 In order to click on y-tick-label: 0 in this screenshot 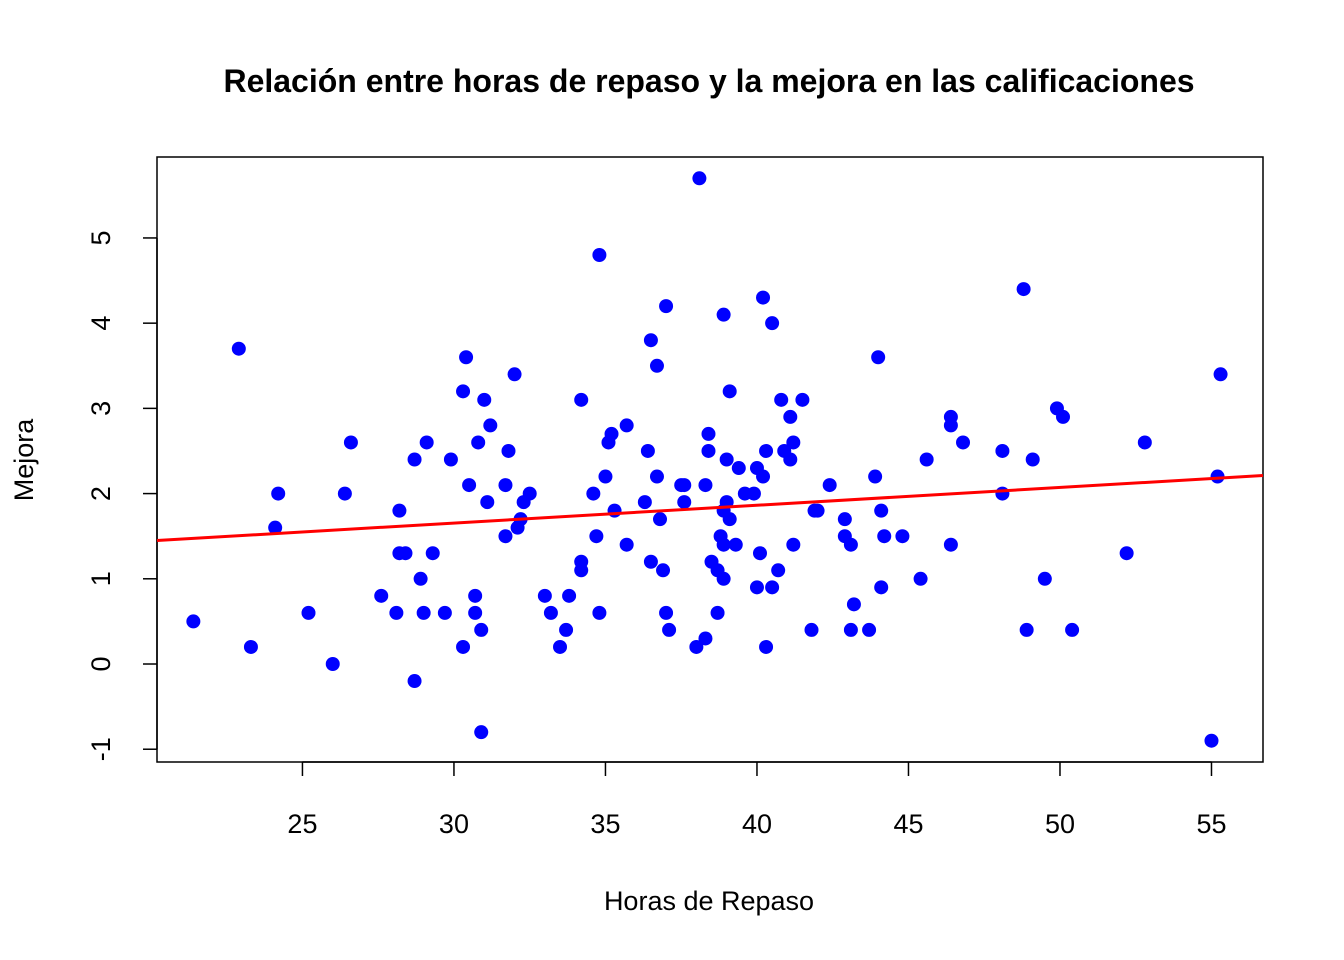, I will do `click(101, 663)`.